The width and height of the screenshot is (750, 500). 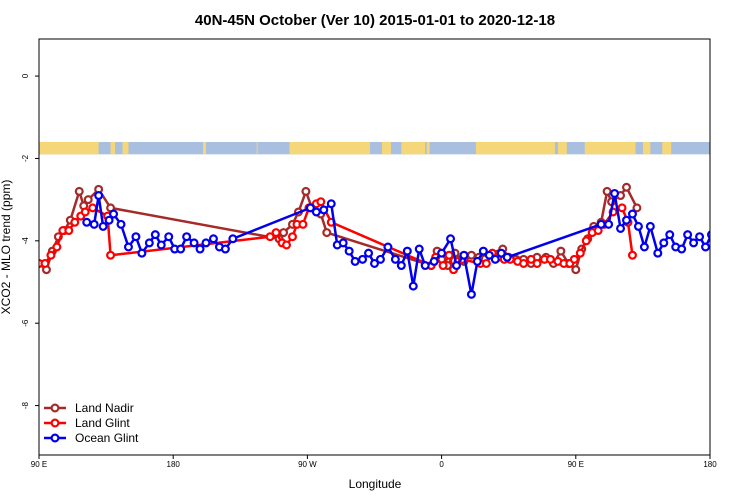 I want to click on y-tick-label: -4, so click(x=25, y=241).